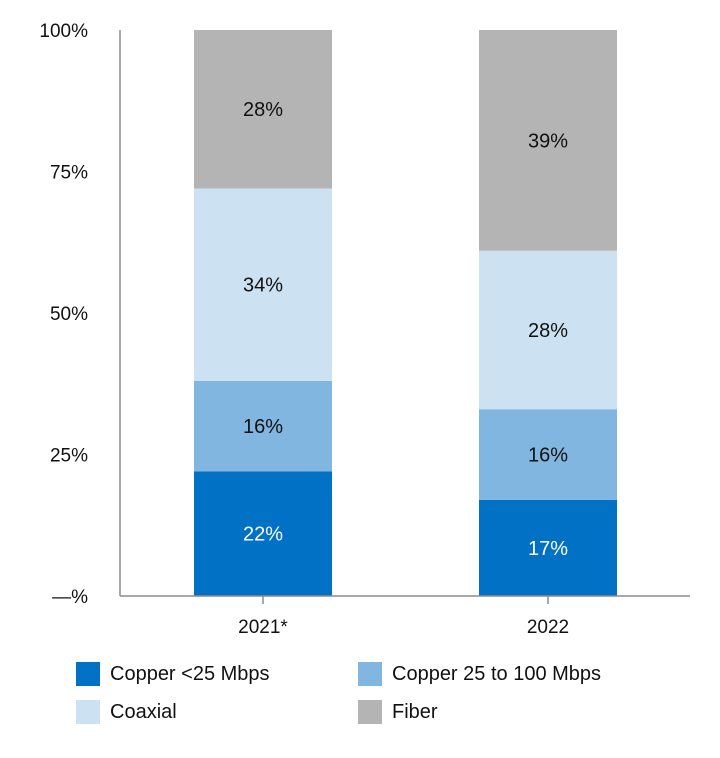  I want to click on legend-item-fiber: Fiber, so click(523, 712).